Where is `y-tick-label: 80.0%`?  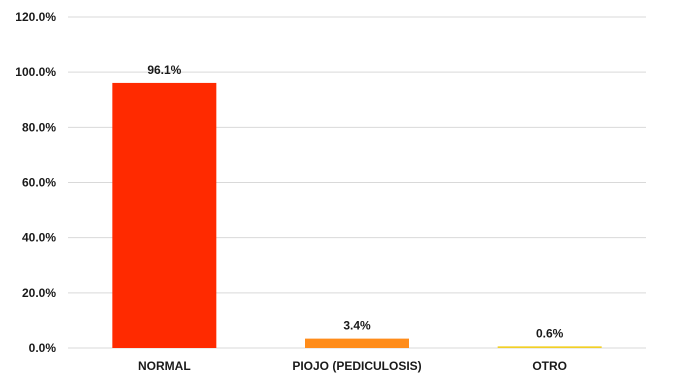 y-tick-label: 80.0% is located at coordinates (39, 127).